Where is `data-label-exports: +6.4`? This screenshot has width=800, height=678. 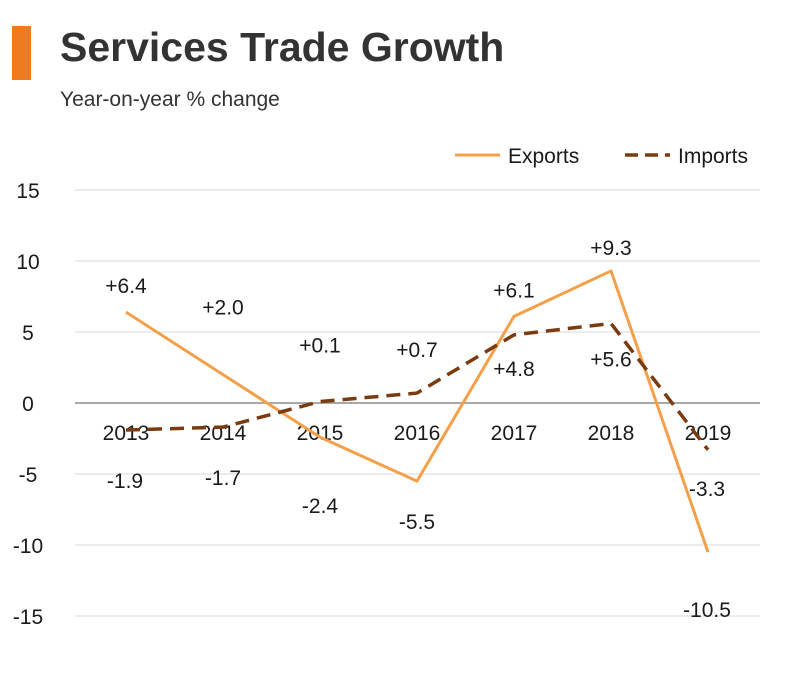 data-label-exports: +6.4 is located at coordinates (126, 286).